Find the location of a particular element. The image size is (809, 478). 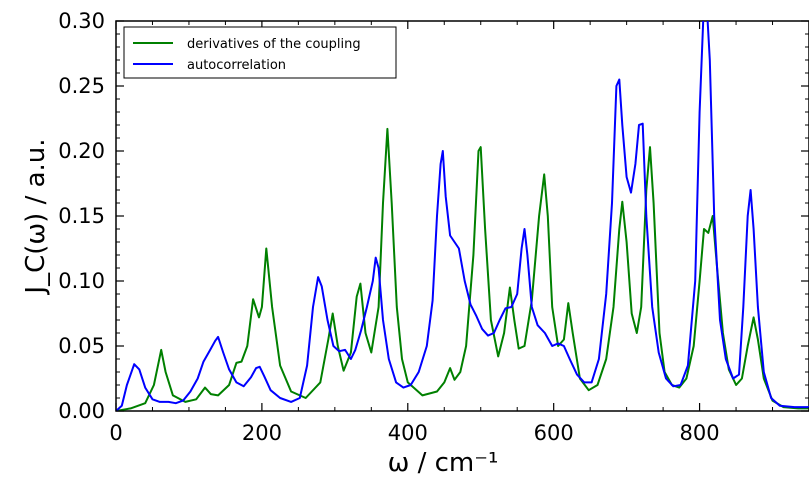

x-tick-label: 0 is located at coordinates (115, 433).